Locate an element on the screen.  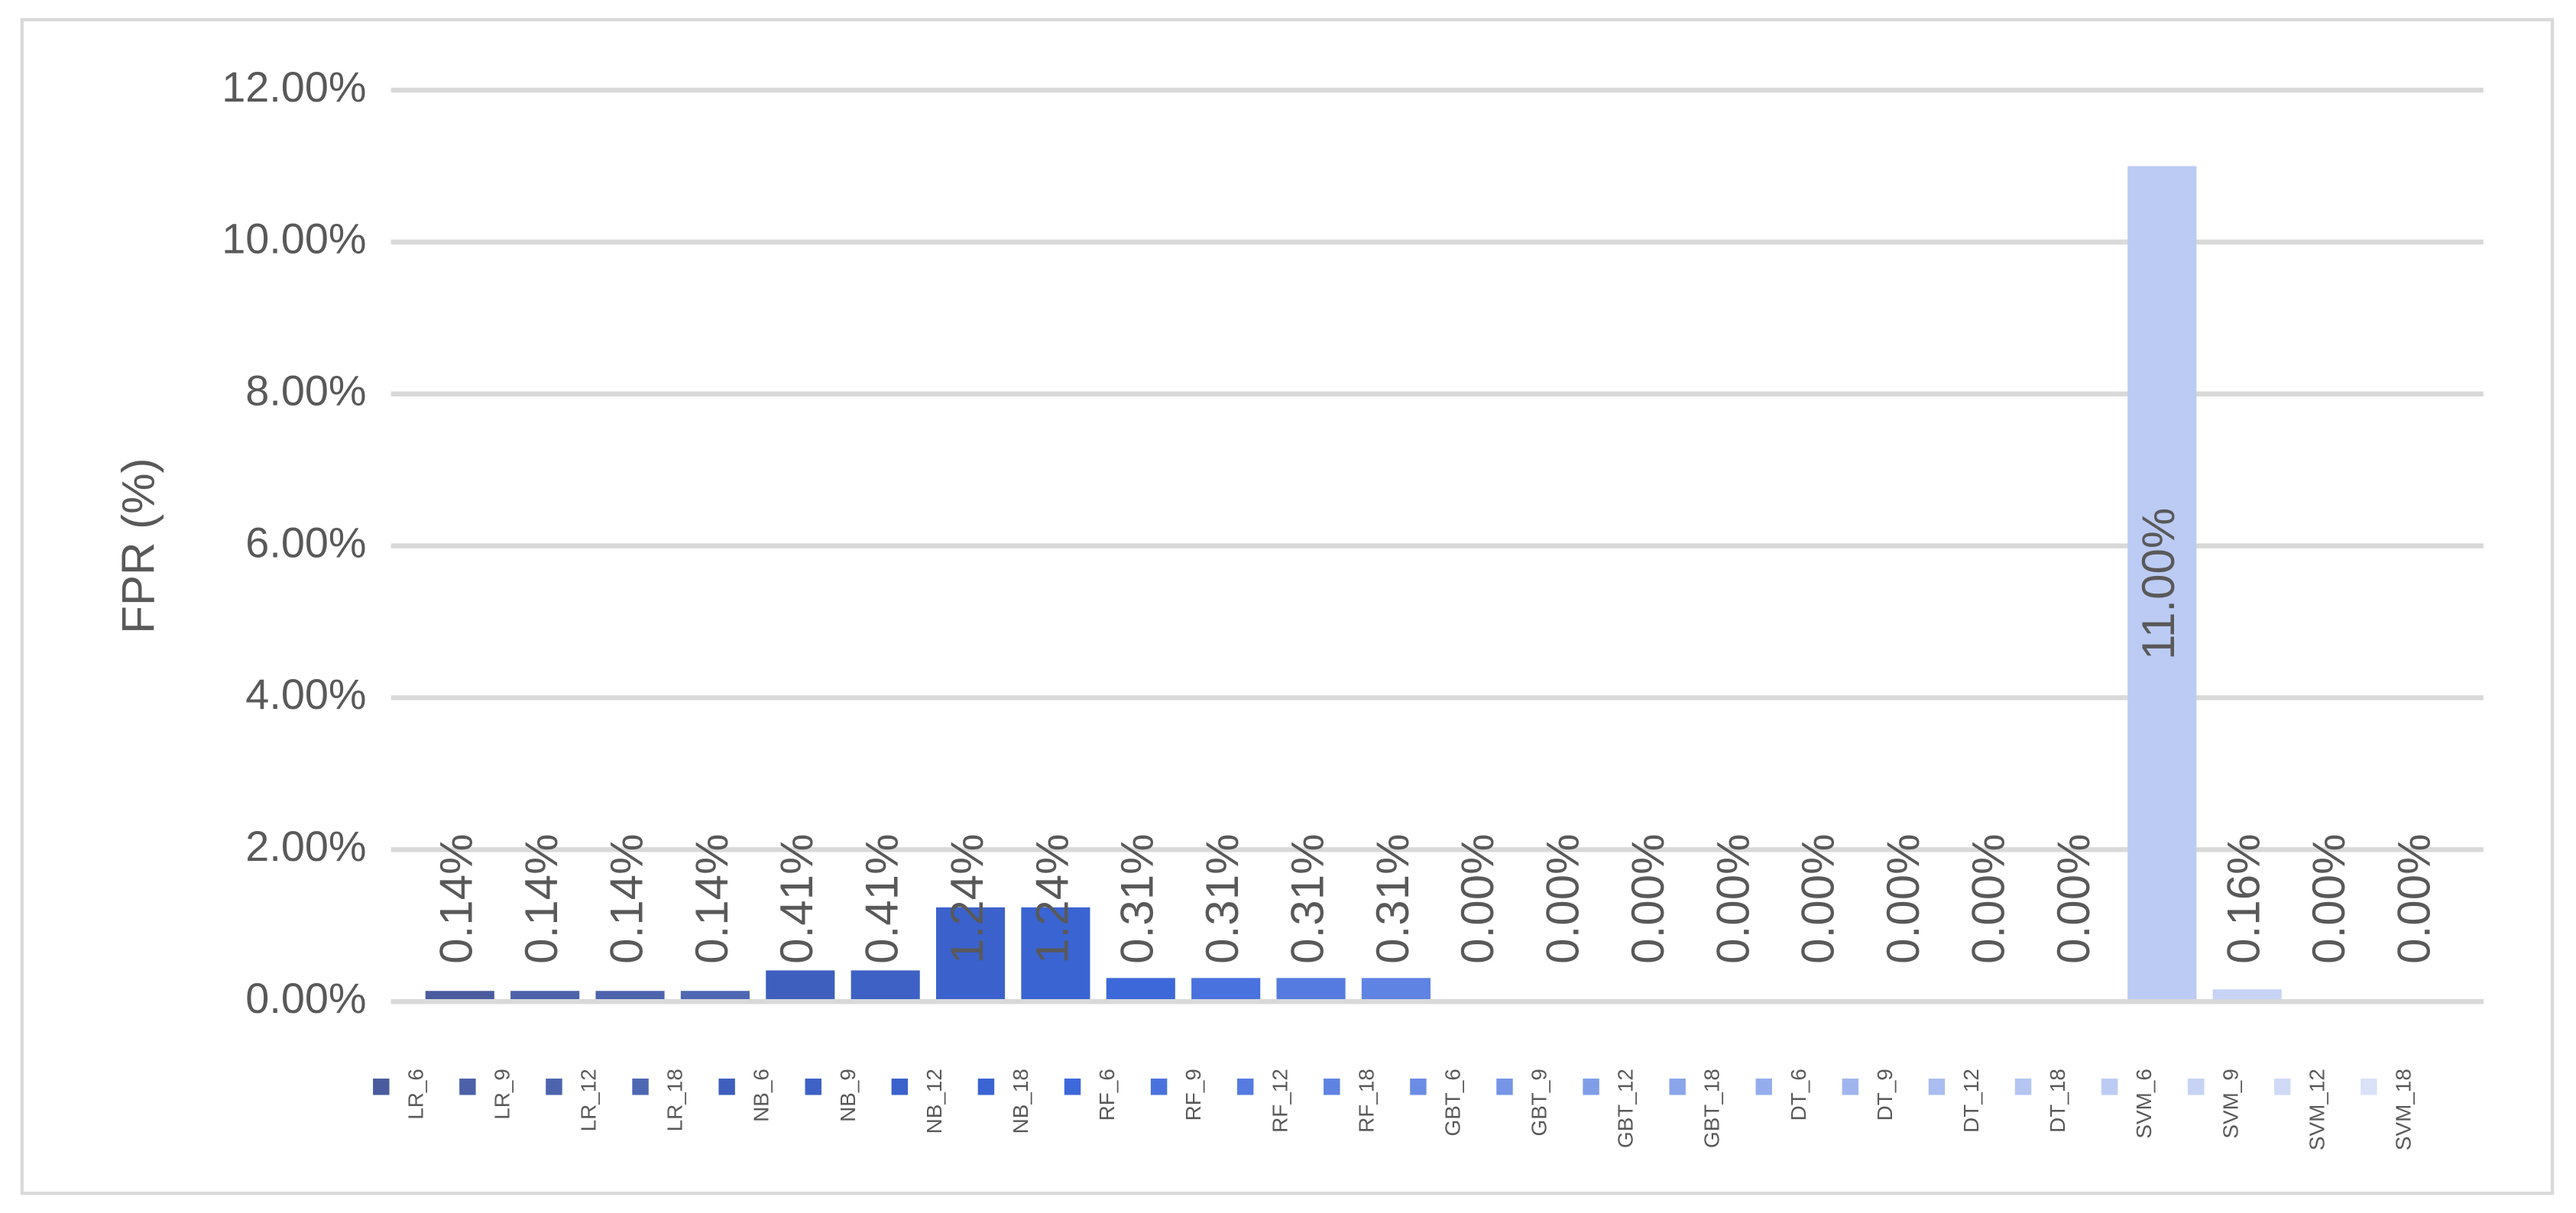
legend-label: SVM_12 is located at coordinates (2316, 1109).